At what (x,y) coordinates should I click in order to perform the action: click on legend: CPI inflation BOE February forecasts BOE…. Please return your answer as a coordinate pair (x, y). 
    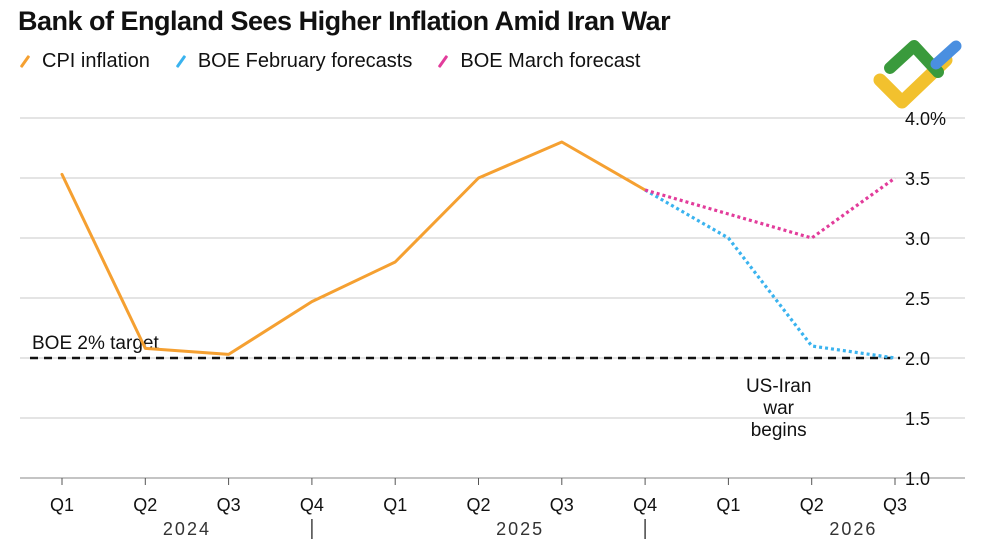
    Looking at the image, I should click on (341, 61).